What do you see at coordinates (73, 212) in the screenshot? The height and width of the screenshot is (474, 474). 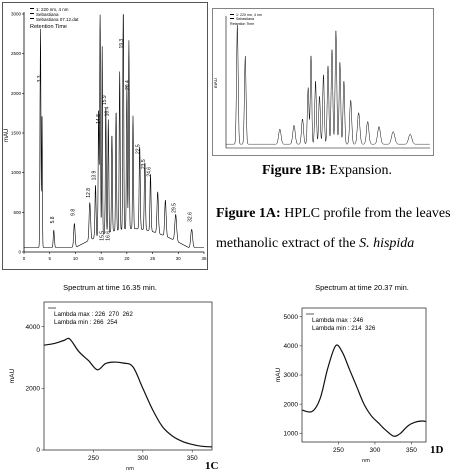 I see `hplc-main-peak-label: 9.8` at bounding box center [73, 212].